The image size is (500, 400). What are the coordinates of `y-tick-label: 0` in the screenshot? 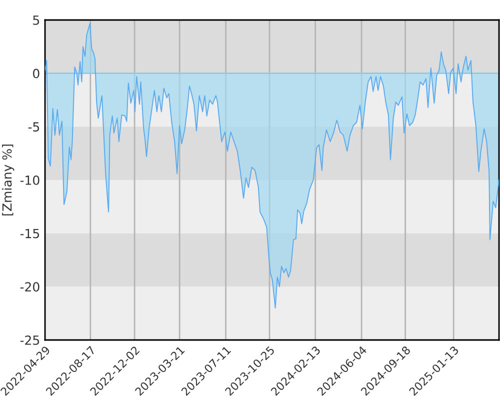 It's located at (36, 73).